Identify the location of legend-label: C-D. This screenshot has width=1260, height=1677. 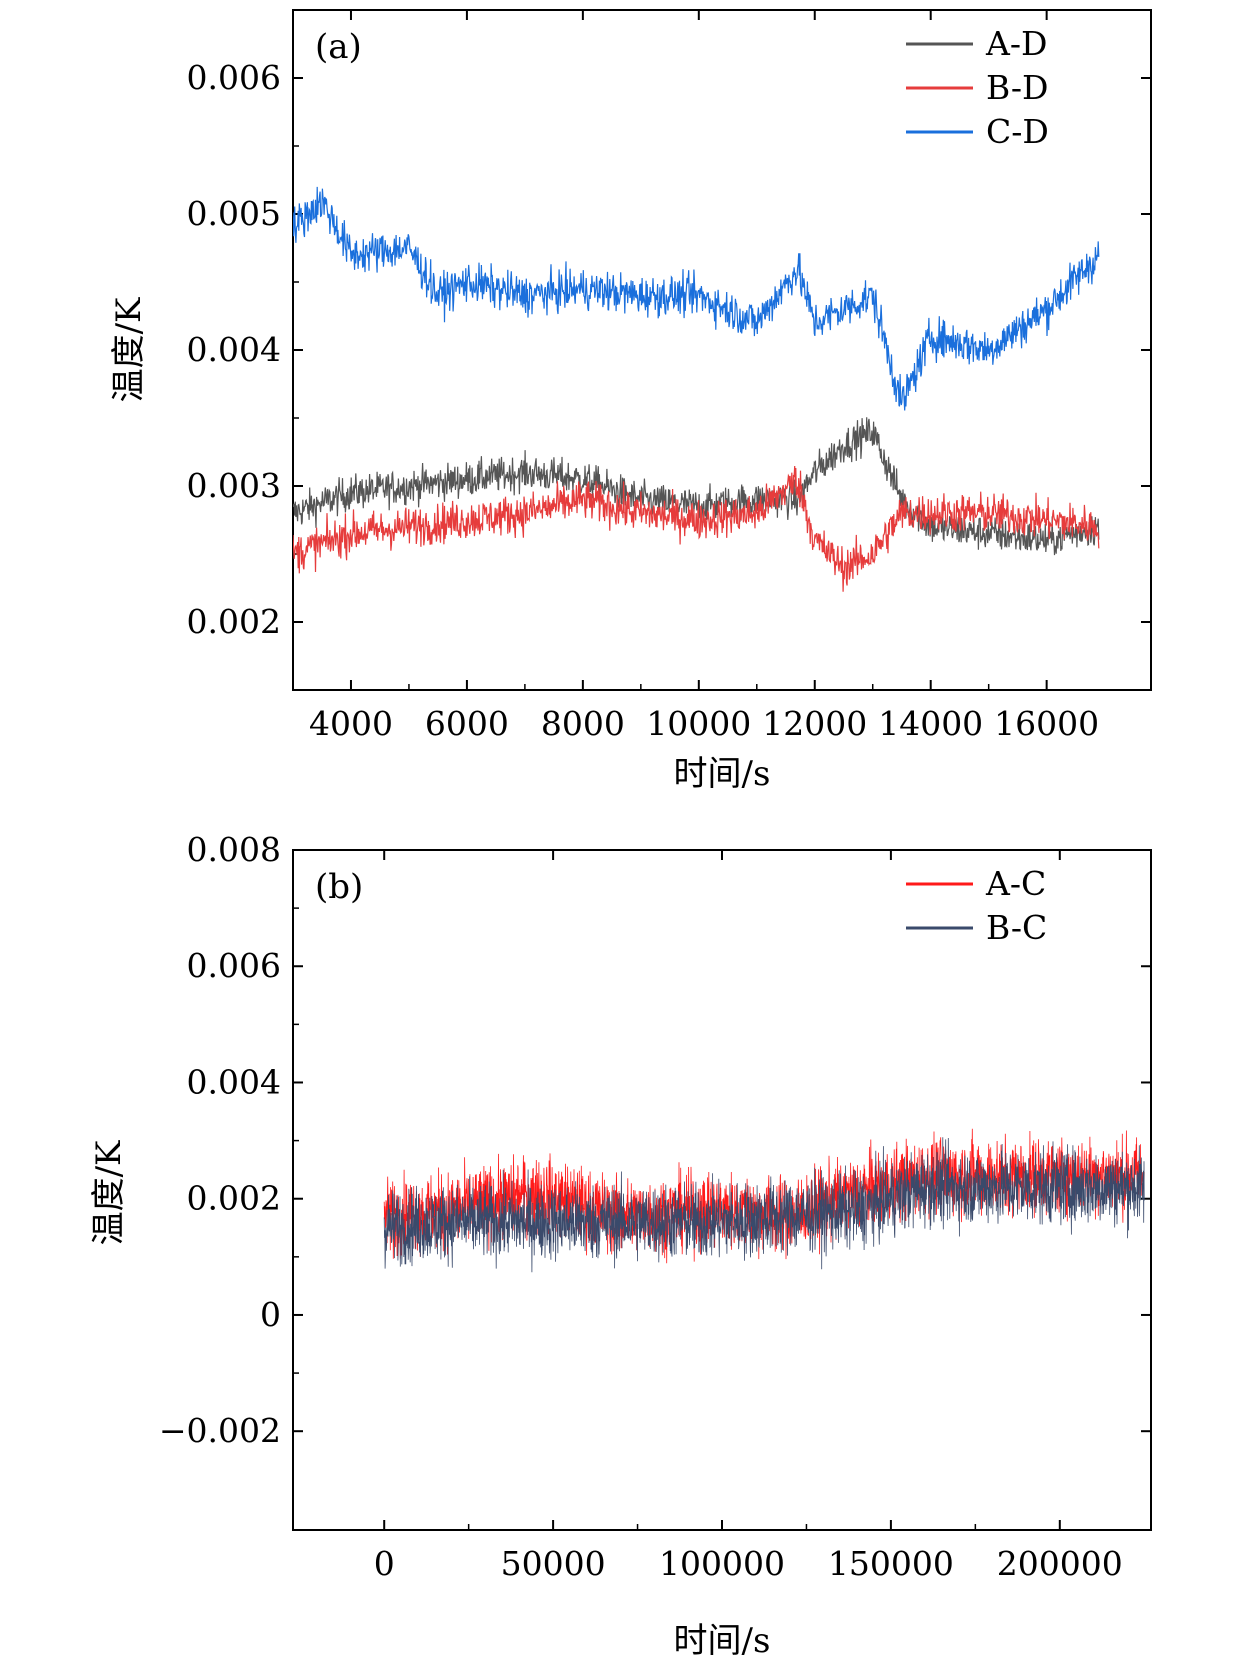
(1017, 131).